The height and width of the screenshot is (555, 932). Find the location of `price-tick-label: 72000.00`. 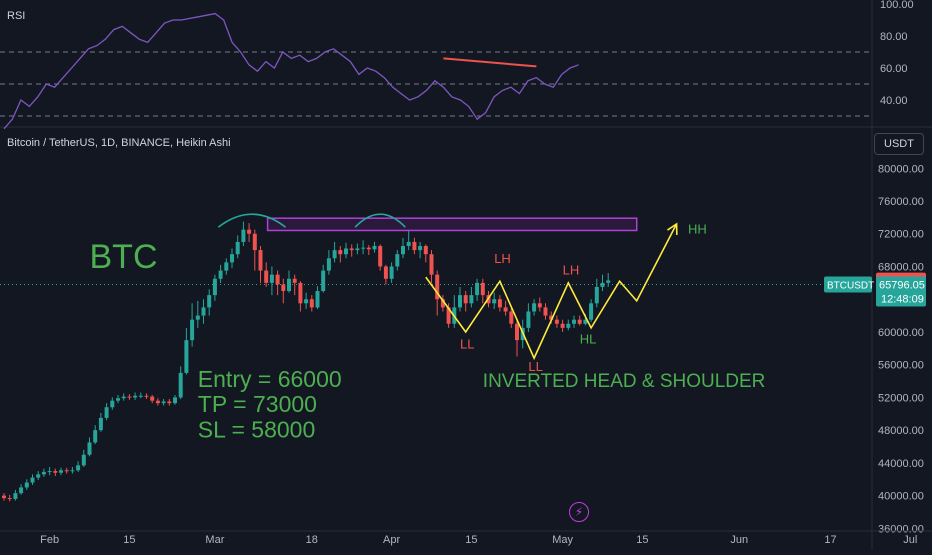

price-tick-label: 72000.00 is located at coordinates (901, 235).